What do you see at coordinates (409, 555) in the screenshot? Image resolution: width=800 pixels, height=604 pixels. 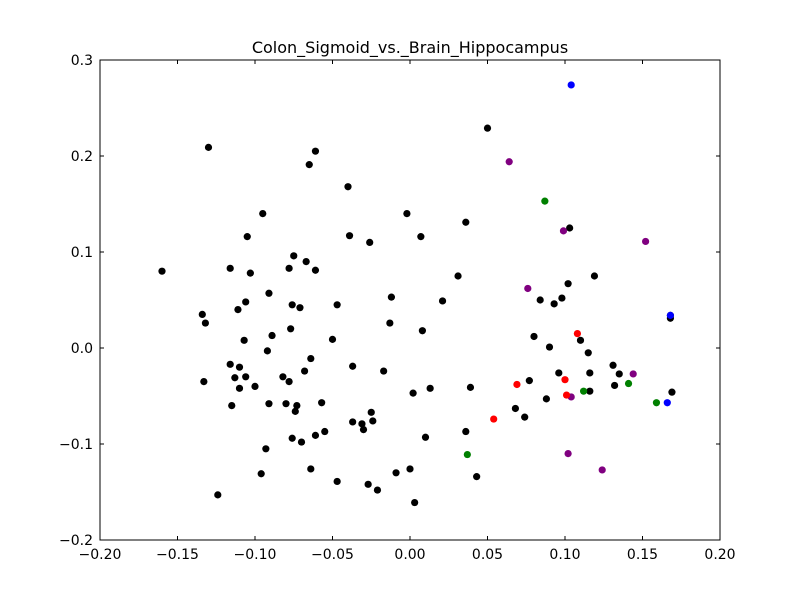 I see `x-tick-label: 0.00` at bounding box center [409, 555].